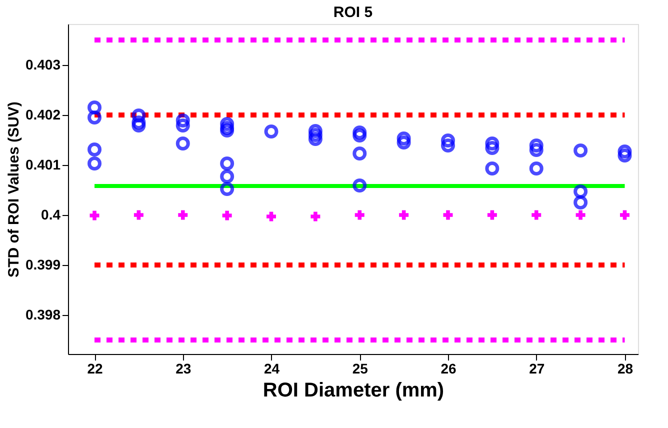 This screenshot has width=668, height=428. Describe the element at coordinates (43, 314) in the screenshot. I see `y-tick-label: 0.398` at that location.